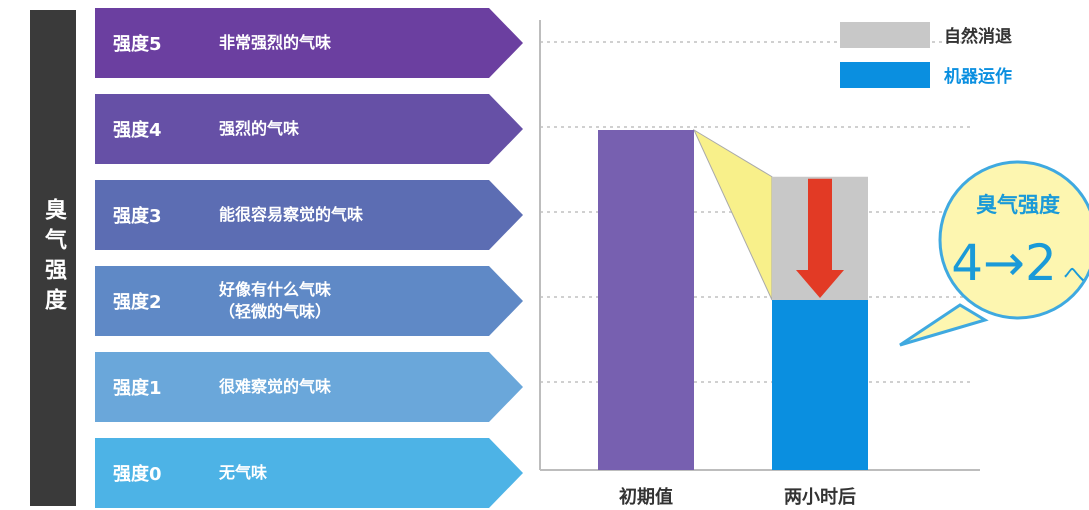 Image resolution: width=1089 pixels, height=510 pixels. I want to click on intensity-level-2: 强度2 好像有什么气味 （轻微的气味）, so click(309, 301).